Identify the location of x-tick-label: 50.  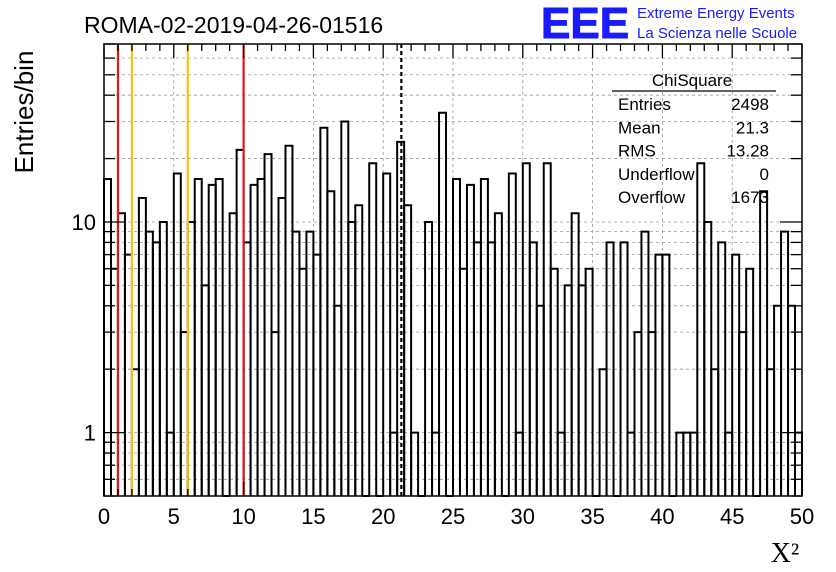
(802, 516).